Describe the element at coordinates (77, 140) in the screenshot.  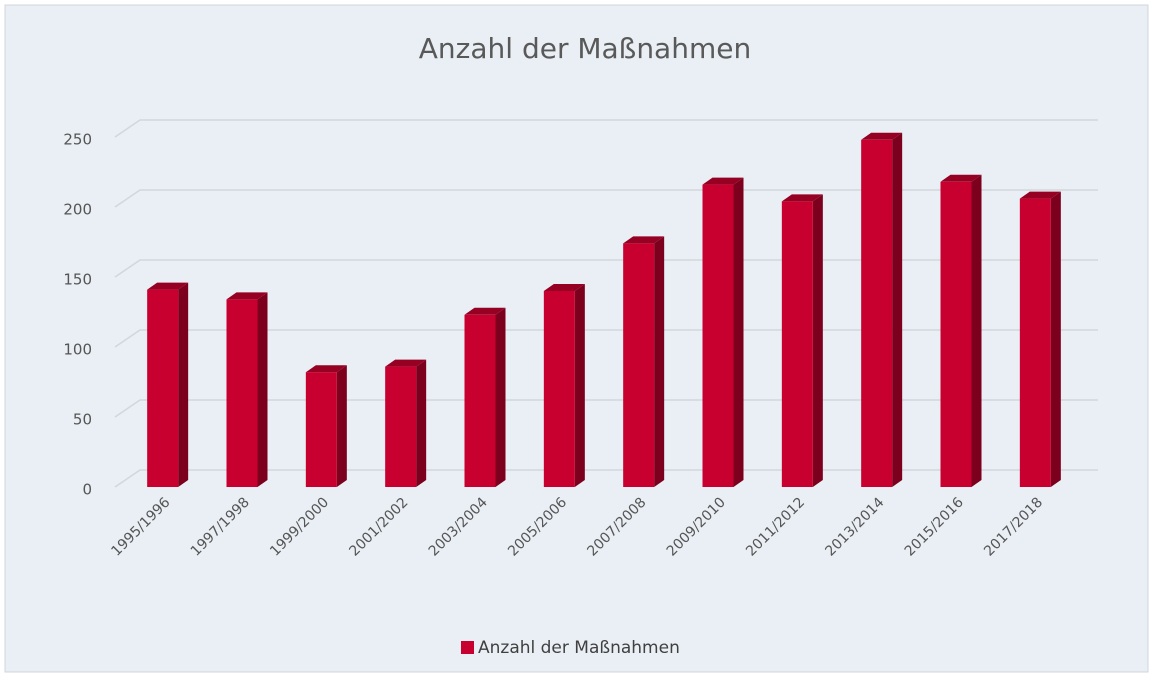
I see `y-tick-label: 250` at that location.